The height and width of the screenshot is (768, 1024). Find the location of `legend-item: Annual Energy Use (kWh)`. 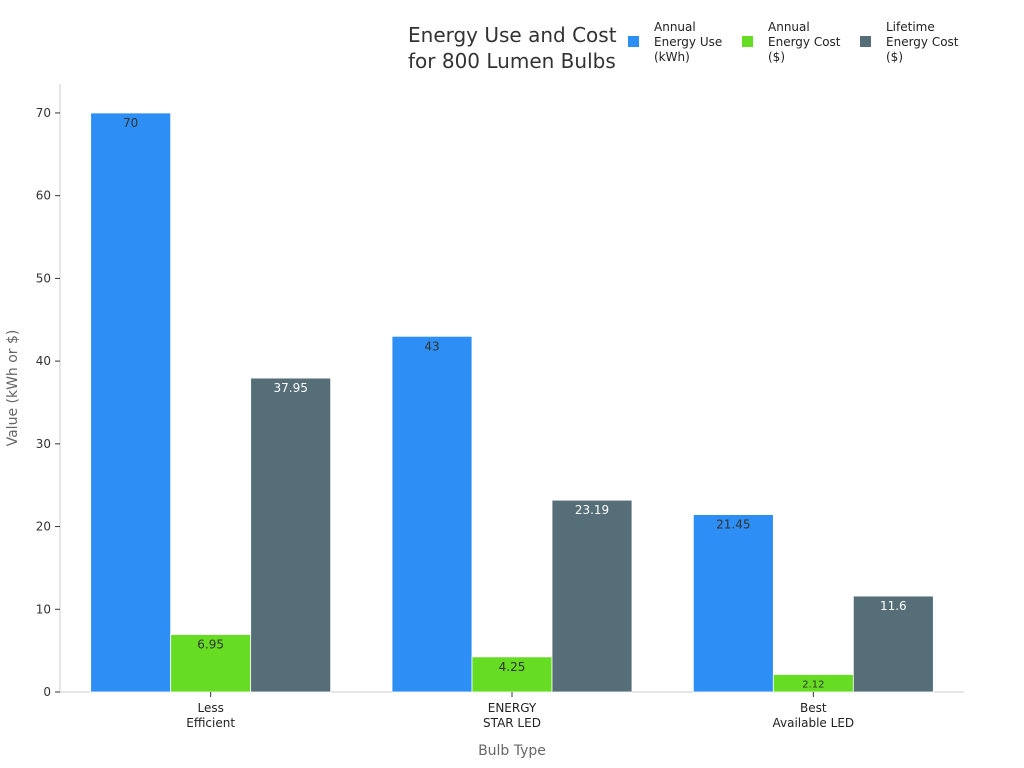

legend-item: Annual Energy Use (kWh) is located at coordinates (675, 42).